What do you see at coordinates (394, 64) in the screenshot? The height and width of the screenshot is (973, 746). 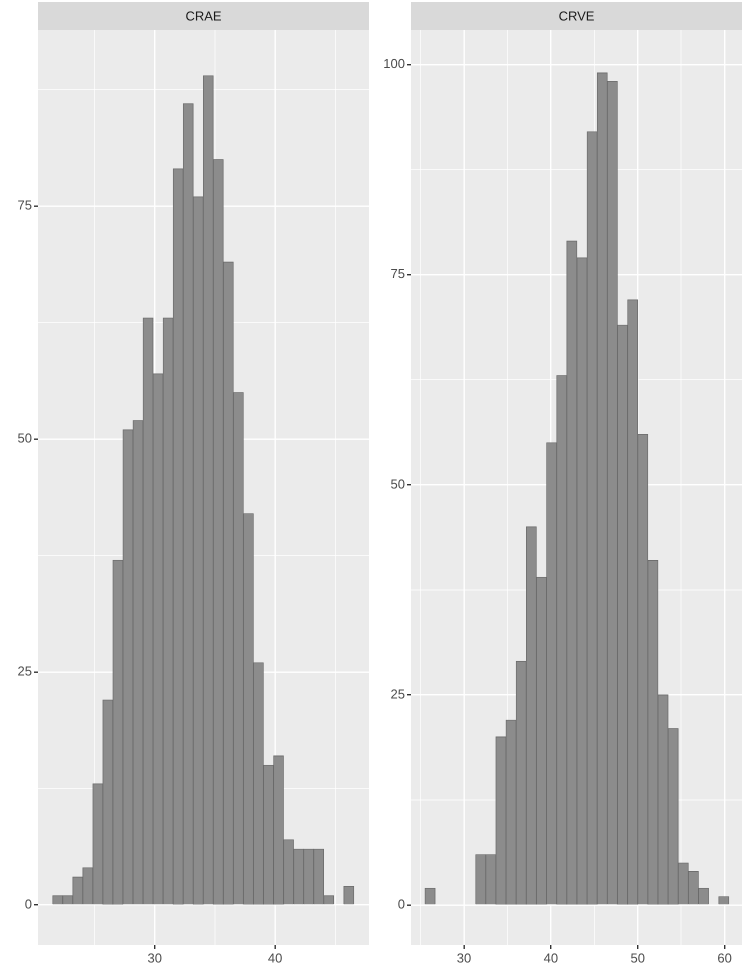 I see `y-tick-label: 100` at bounding box center [394, 64].